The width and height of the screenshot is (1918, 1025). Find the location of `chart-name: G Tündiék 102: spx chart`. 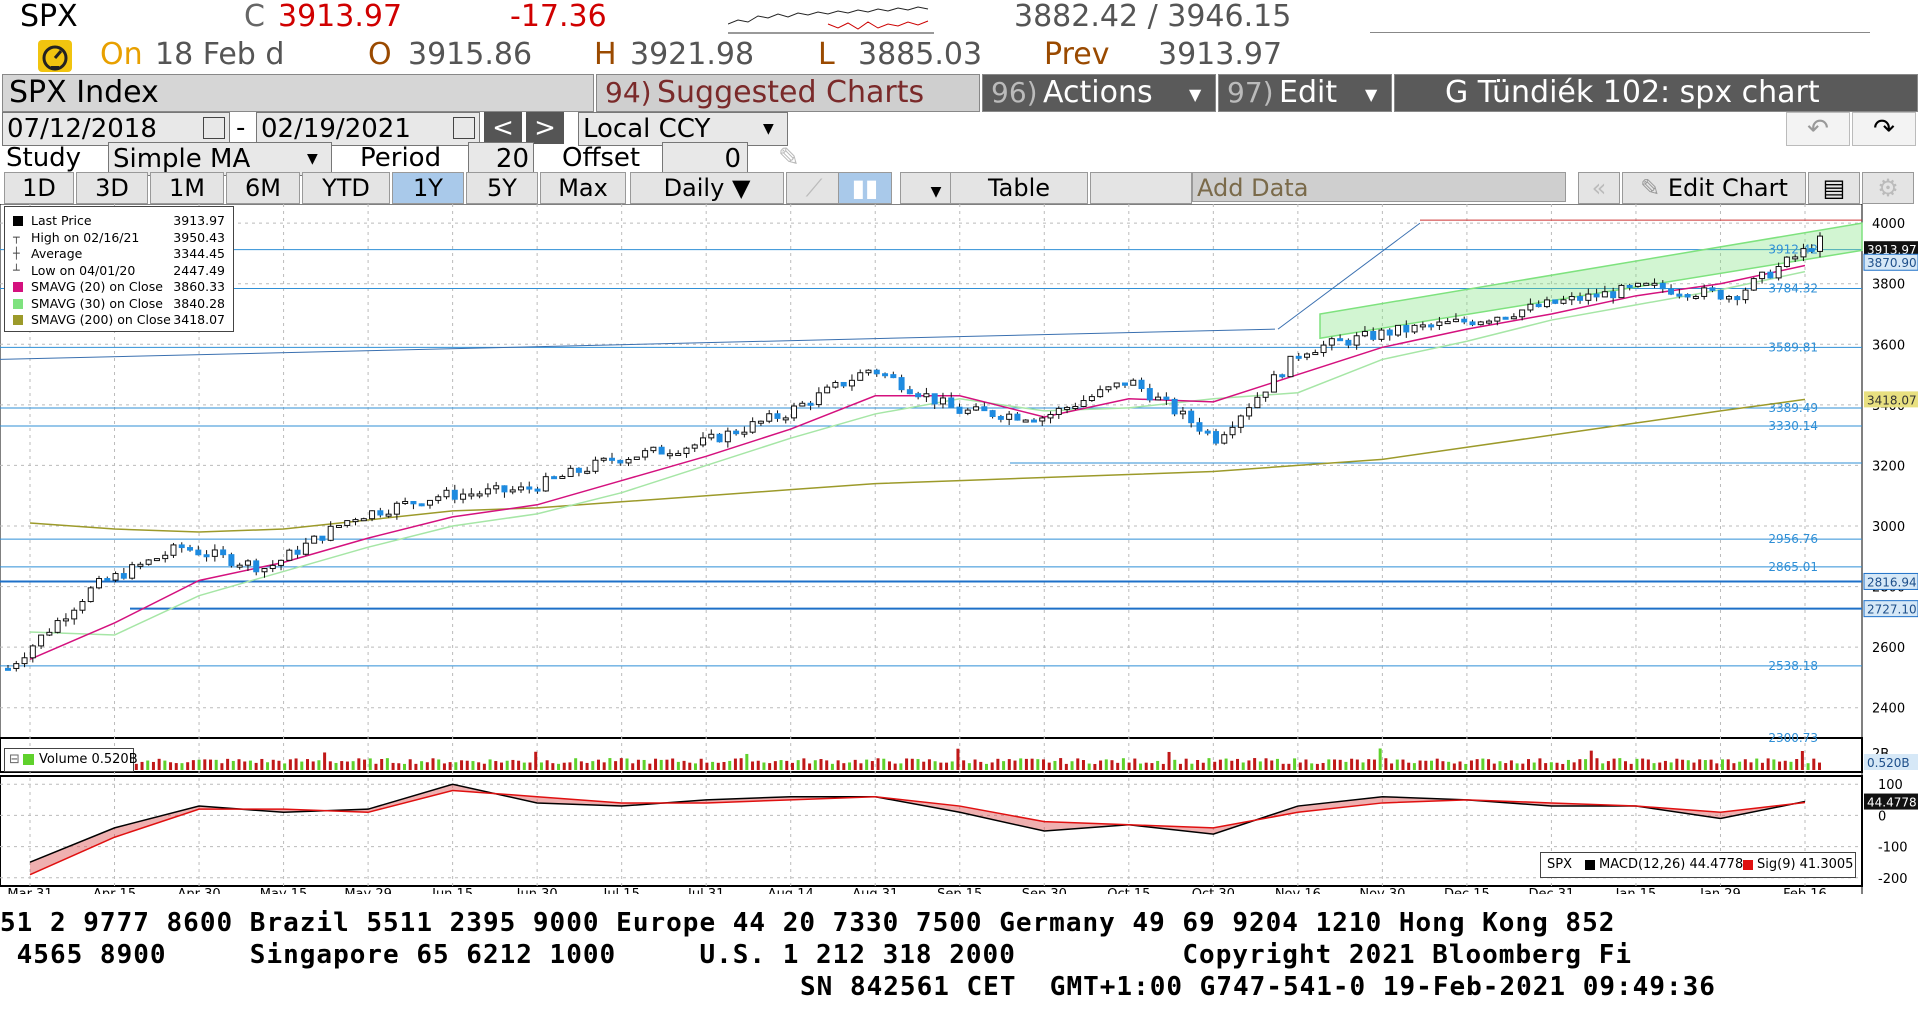

chart-name: G Tündiék 102: spx chart is located at coordinates (1632, 92).